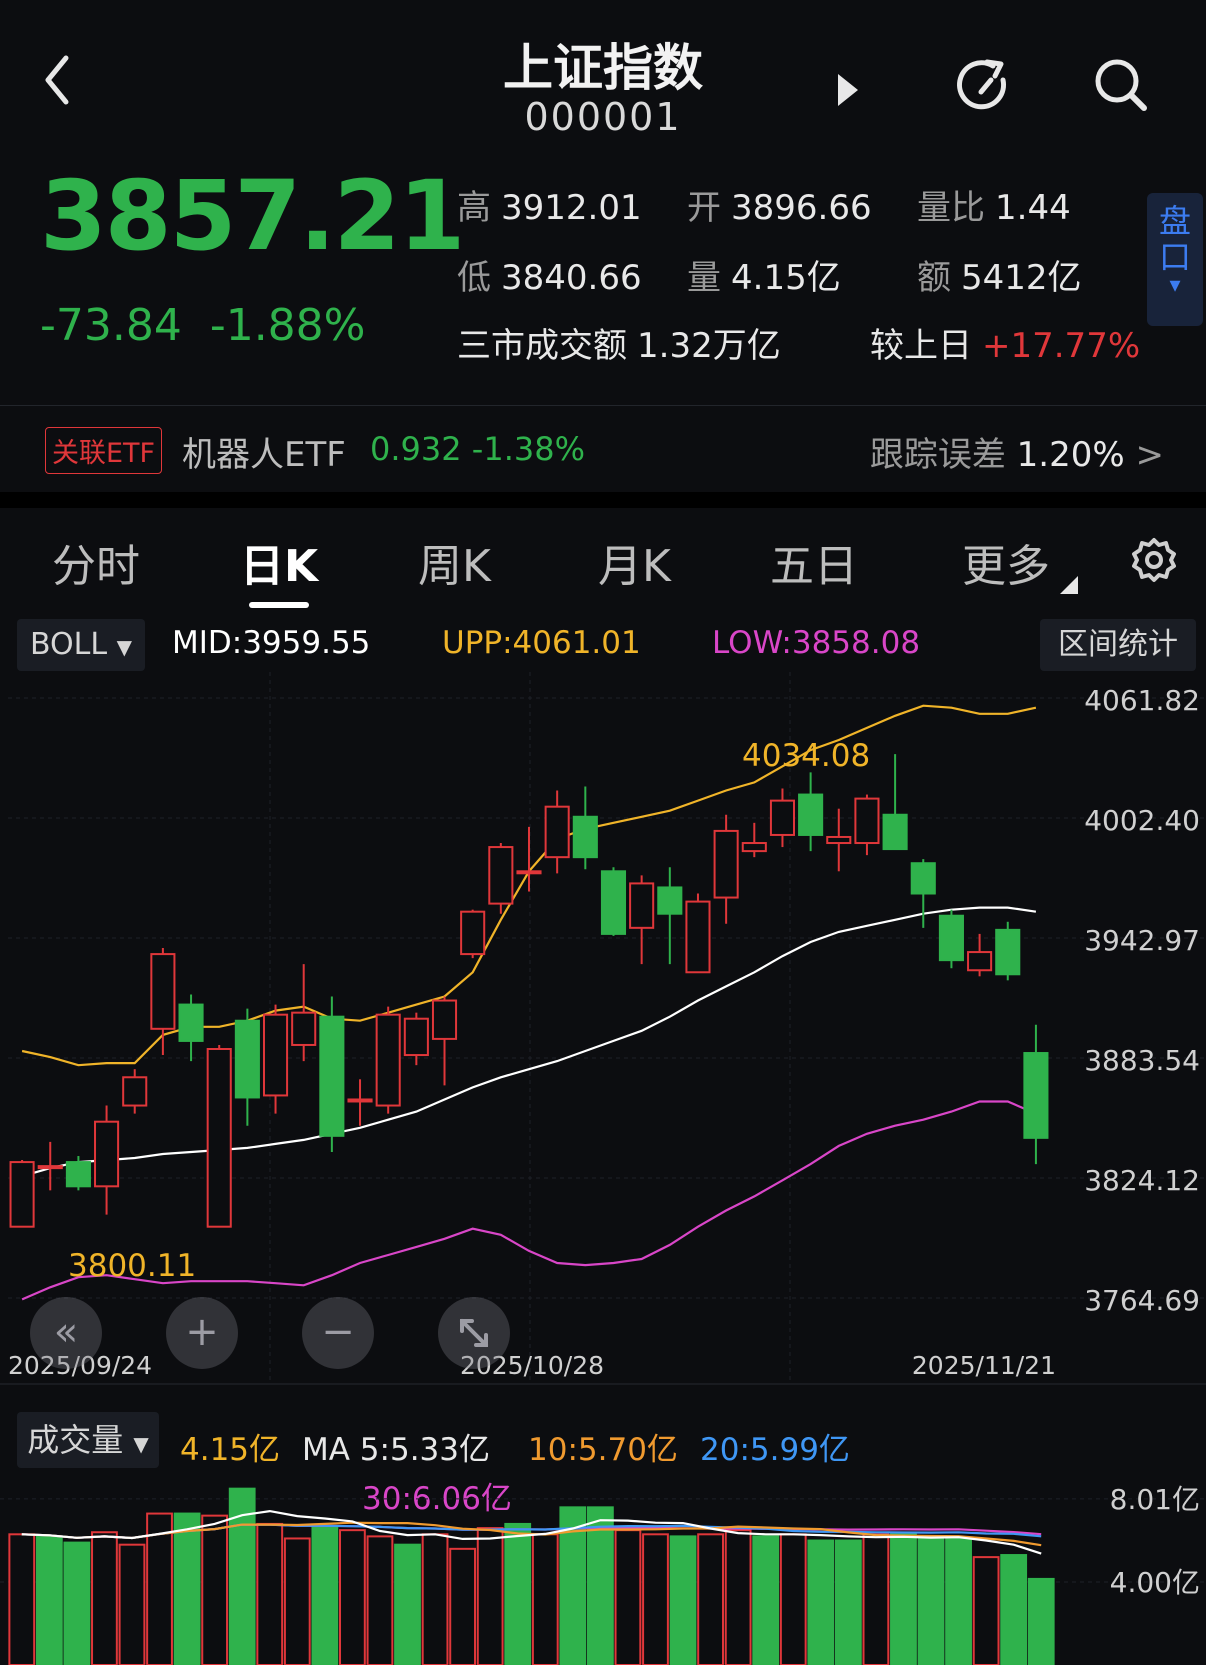  What do you see at coordinates (88, 1440) in the screenshot?
I see `volume-indicator-select: 成交量 ▼` at bounding box center [88, 1440].